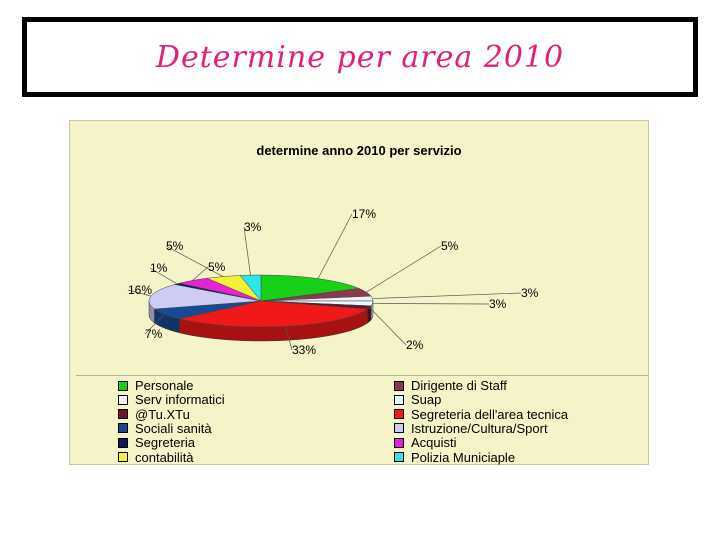  I want to click on slice-label: 33%, so click(304, 350).